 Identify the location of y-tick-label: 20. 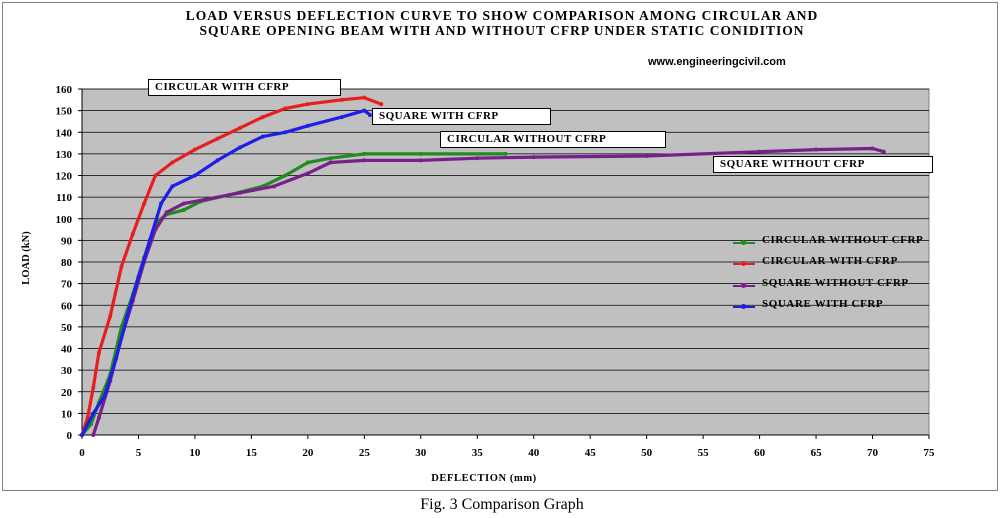
(67, 393).